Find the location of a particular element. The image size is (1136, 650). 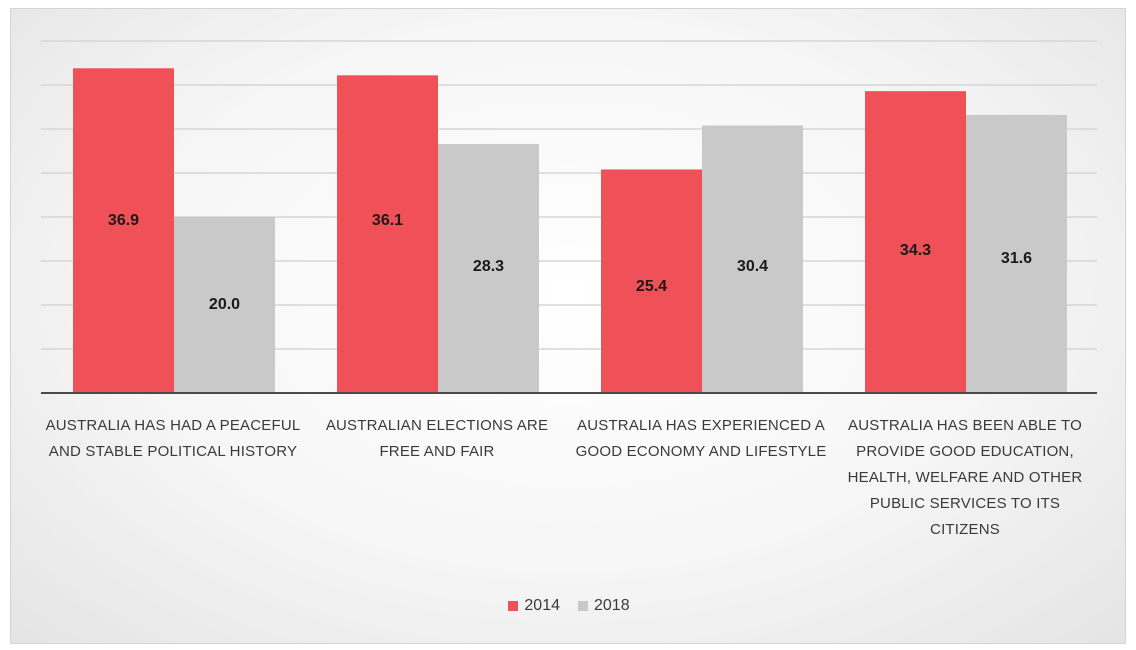

data-label-2014-4: 34.3 is located at coordinates (915, 250).